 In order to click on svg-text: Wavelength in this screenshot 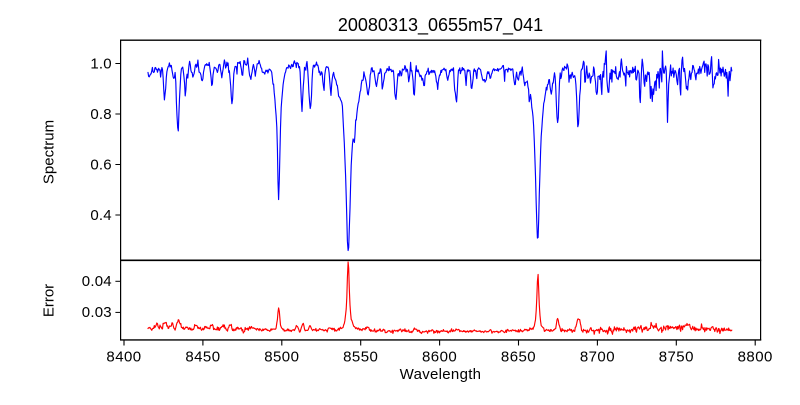, I will do `click(441, 374)`.